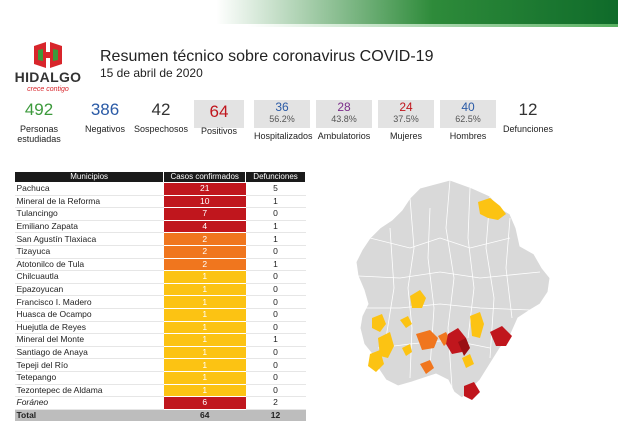 This screenshot has height=434, width=618. What do you see at coordinates (204, 189) in the screenshot?
I see `cases-cell: 21` at bounding box center [204, 189].